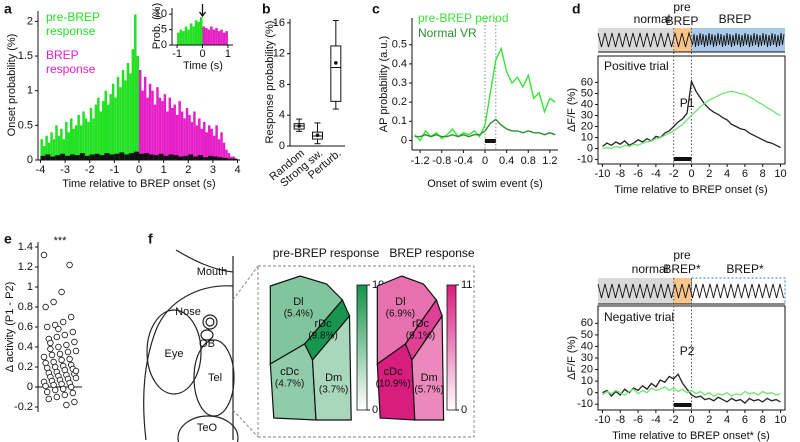 This screenshot has width=800, height=442. What do you see at coordinates (735, 19) in the screenshot?
I see `phase-label: BREP` at bounding box center [735, 19].